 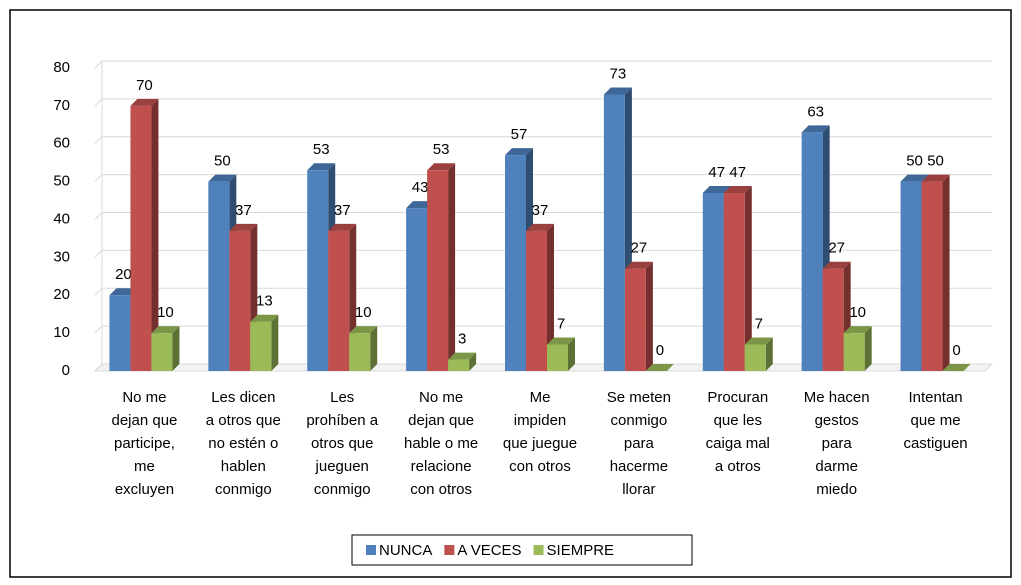 I want to click on x-tick-label-line: impiden, so click(x=540, y=420).